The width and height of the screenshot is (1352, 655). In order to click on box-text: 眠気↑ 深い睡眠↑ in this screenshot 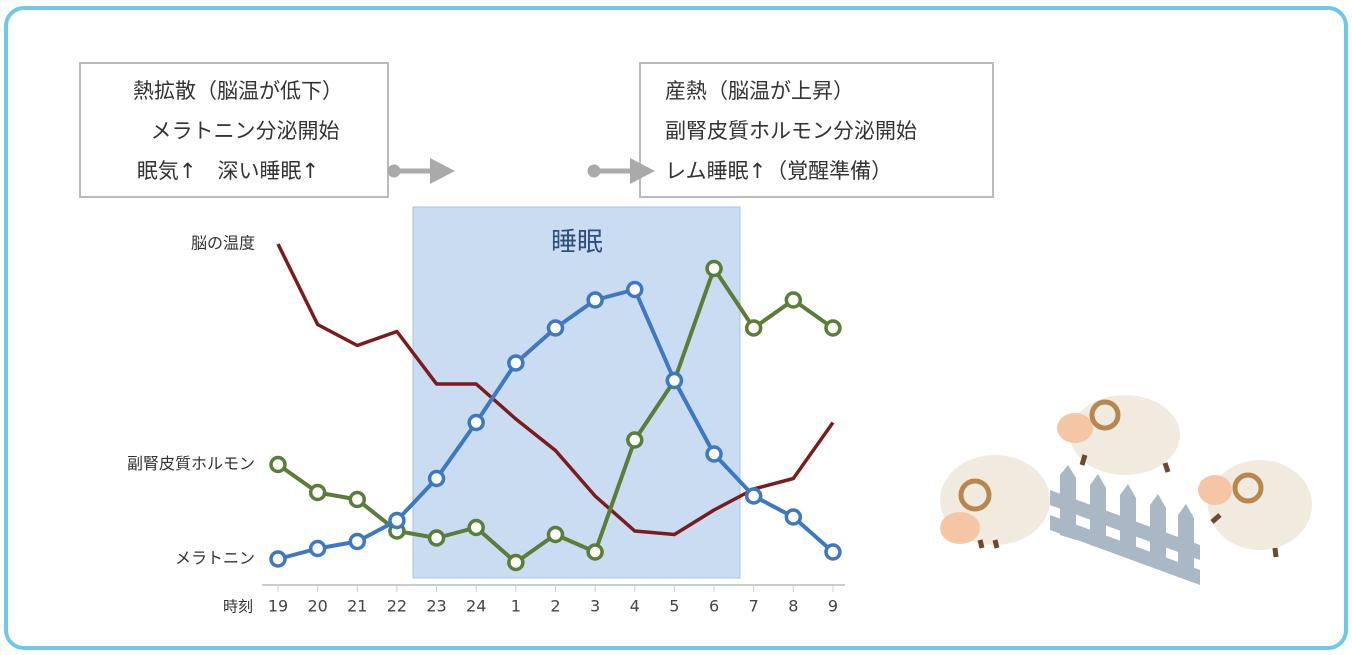, I will do `click(228, 171)`.